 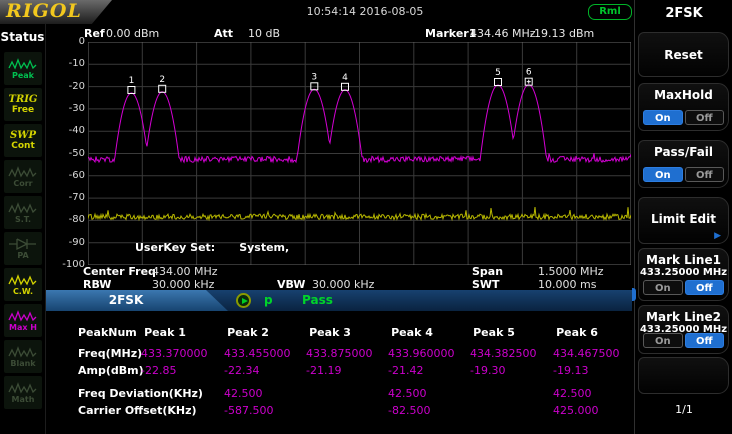 What do you see at coordinates (165, 332) in the screenshot?
I see `table-cell-r0-c1: Peak 1` at bounding box center [165, 332].